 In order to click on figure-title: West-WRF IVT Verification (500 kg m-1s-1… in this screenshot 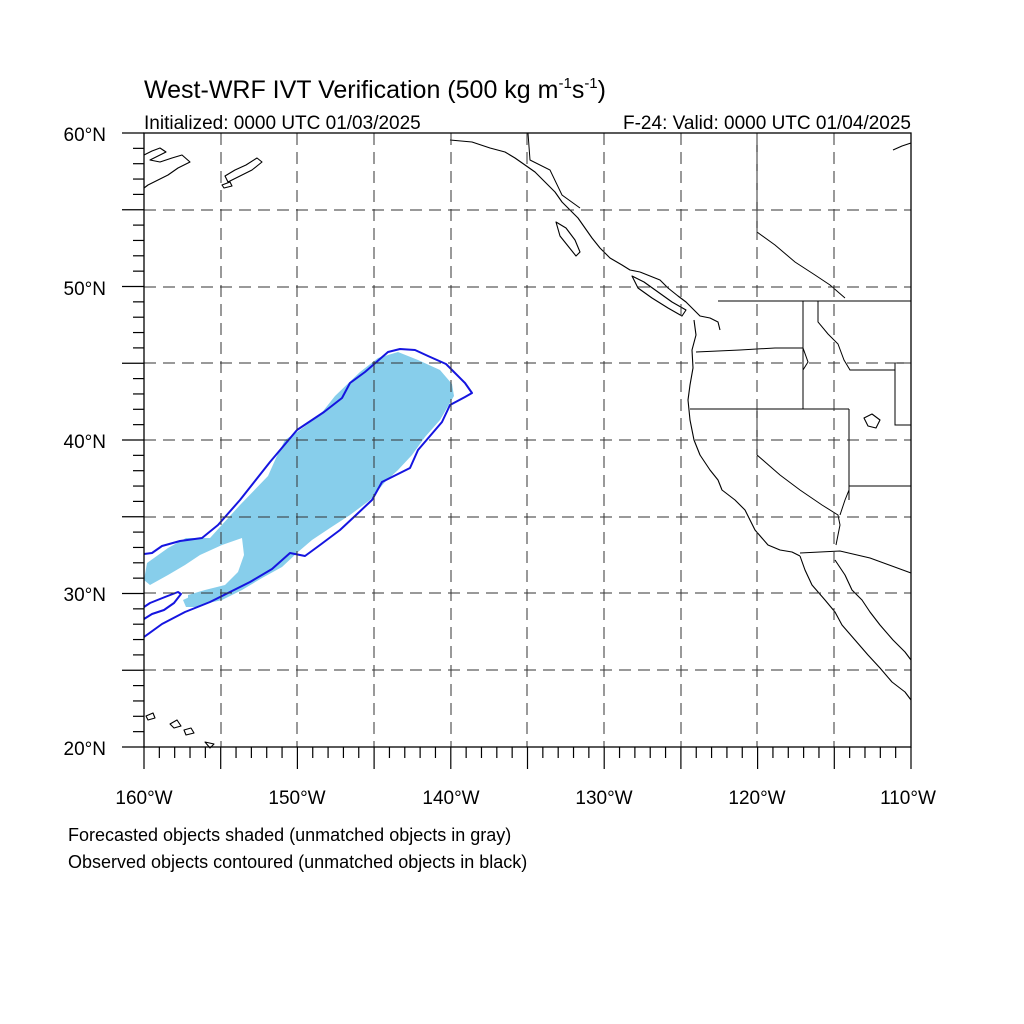, I will do `click(375, 89)`.